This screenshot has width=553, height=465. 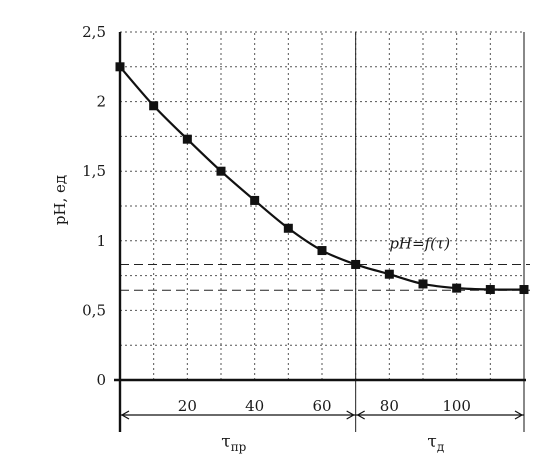 I want to click on y-tick-label: 0, so click(x=101, y=380).